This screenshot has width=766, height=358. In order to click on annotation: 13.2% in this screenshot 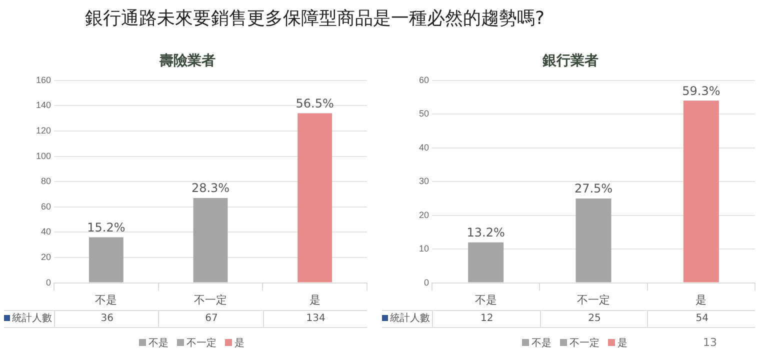, I will do `click(485, 232)`.